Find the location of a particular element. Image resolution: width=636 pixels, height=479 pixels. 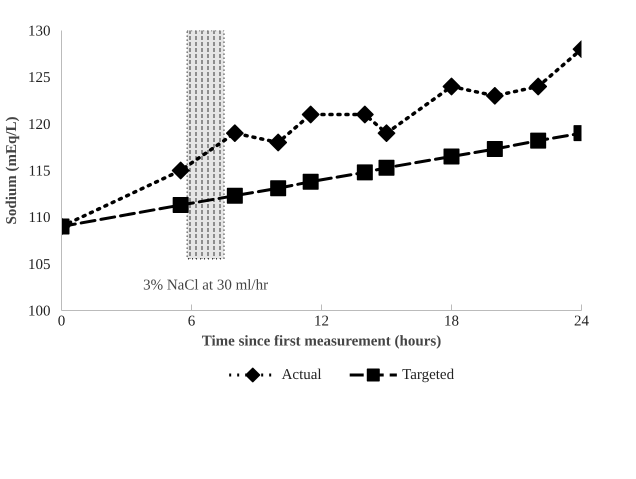

y-tick-label: 110 is located at coordinates (39, 218).